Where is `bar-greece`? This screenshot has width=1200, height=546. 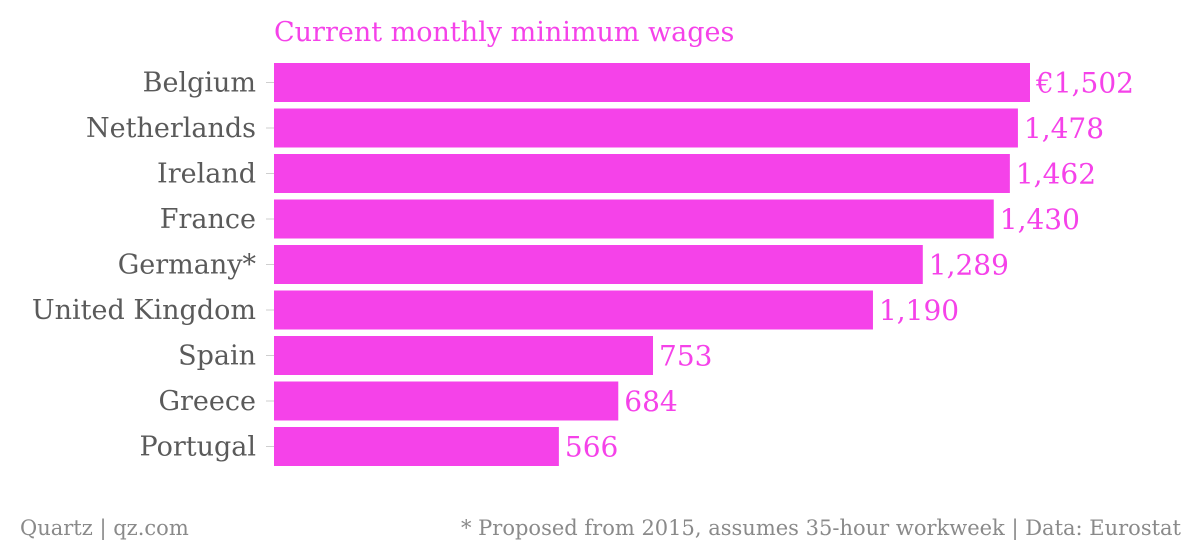
bar-greece is located at coordinates (446, 401).